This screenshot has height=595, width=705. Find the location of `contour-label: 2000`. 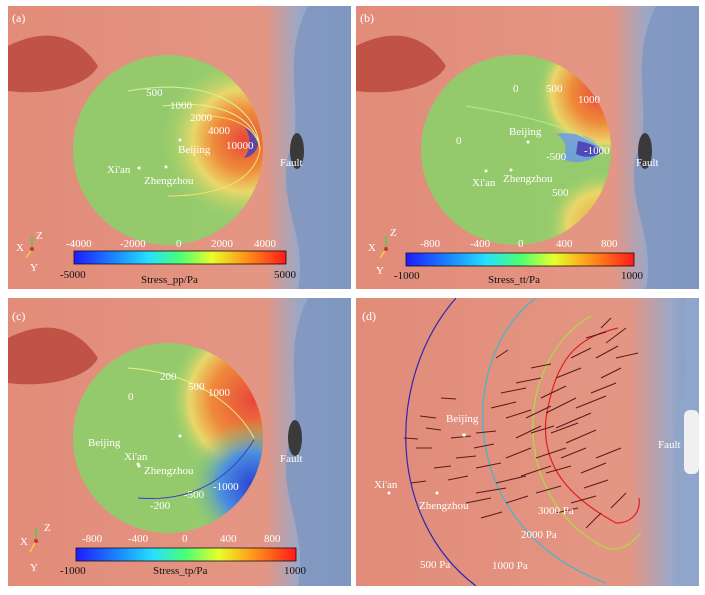

contour-label: 2000 is located at coordinates (201, 118).